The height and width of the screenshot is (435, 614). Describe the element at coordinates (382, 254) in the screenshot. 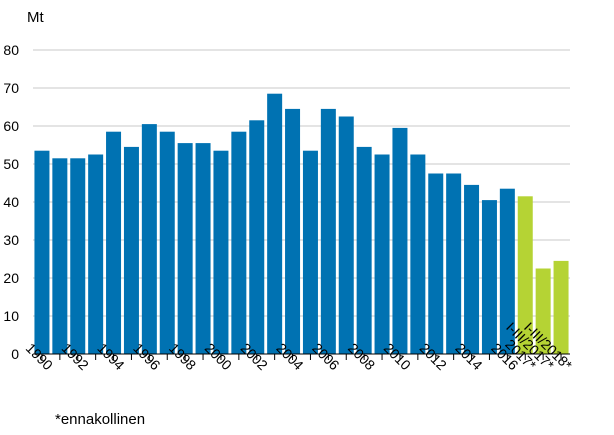

I see `bar-2009` at that location.